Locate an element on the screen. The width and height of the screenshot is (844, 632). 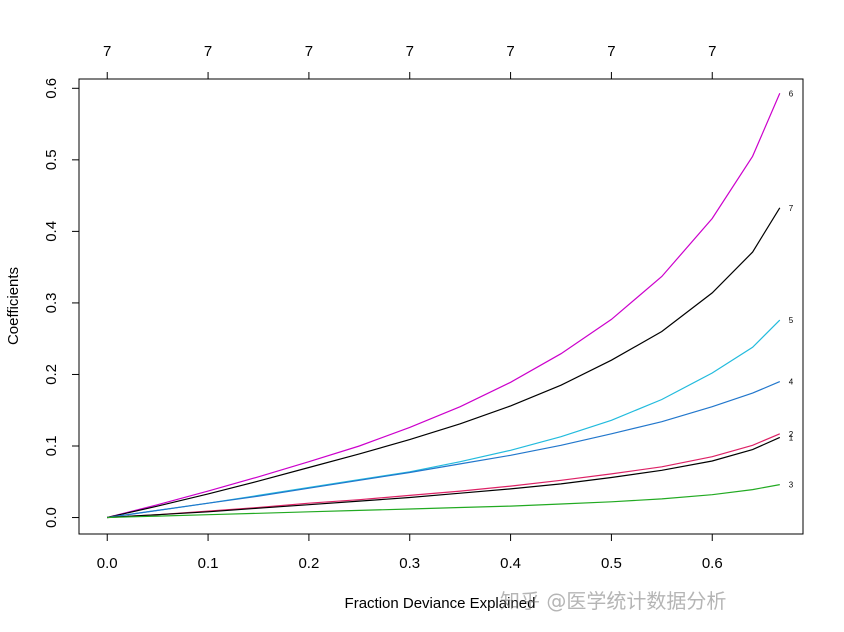
y-tick-label: 0.6 is located at coordinates (51, 88).